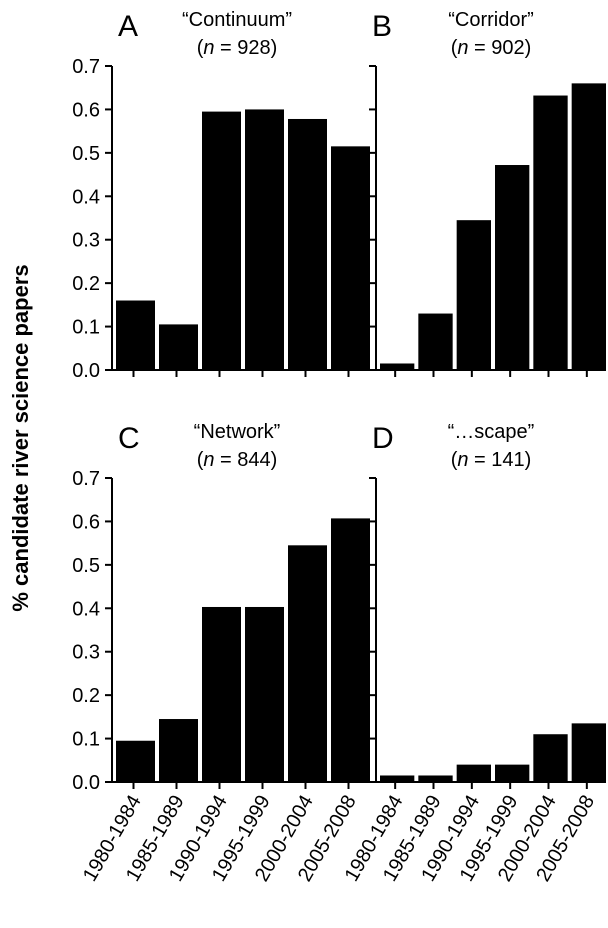  What do you see at coordinates (499, 48) in the screenshot?
I see `subtitle-suffix: = 902)` at bounding box center [499, 48].